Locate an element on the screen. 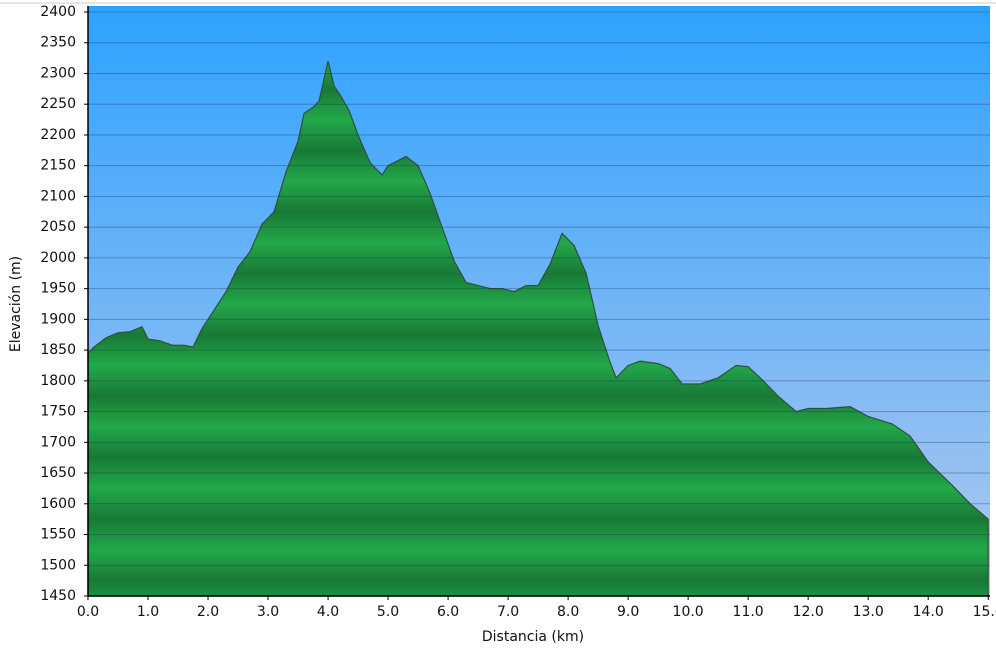  x-tick-label: 4.0 is located at coordinates (328, 612).